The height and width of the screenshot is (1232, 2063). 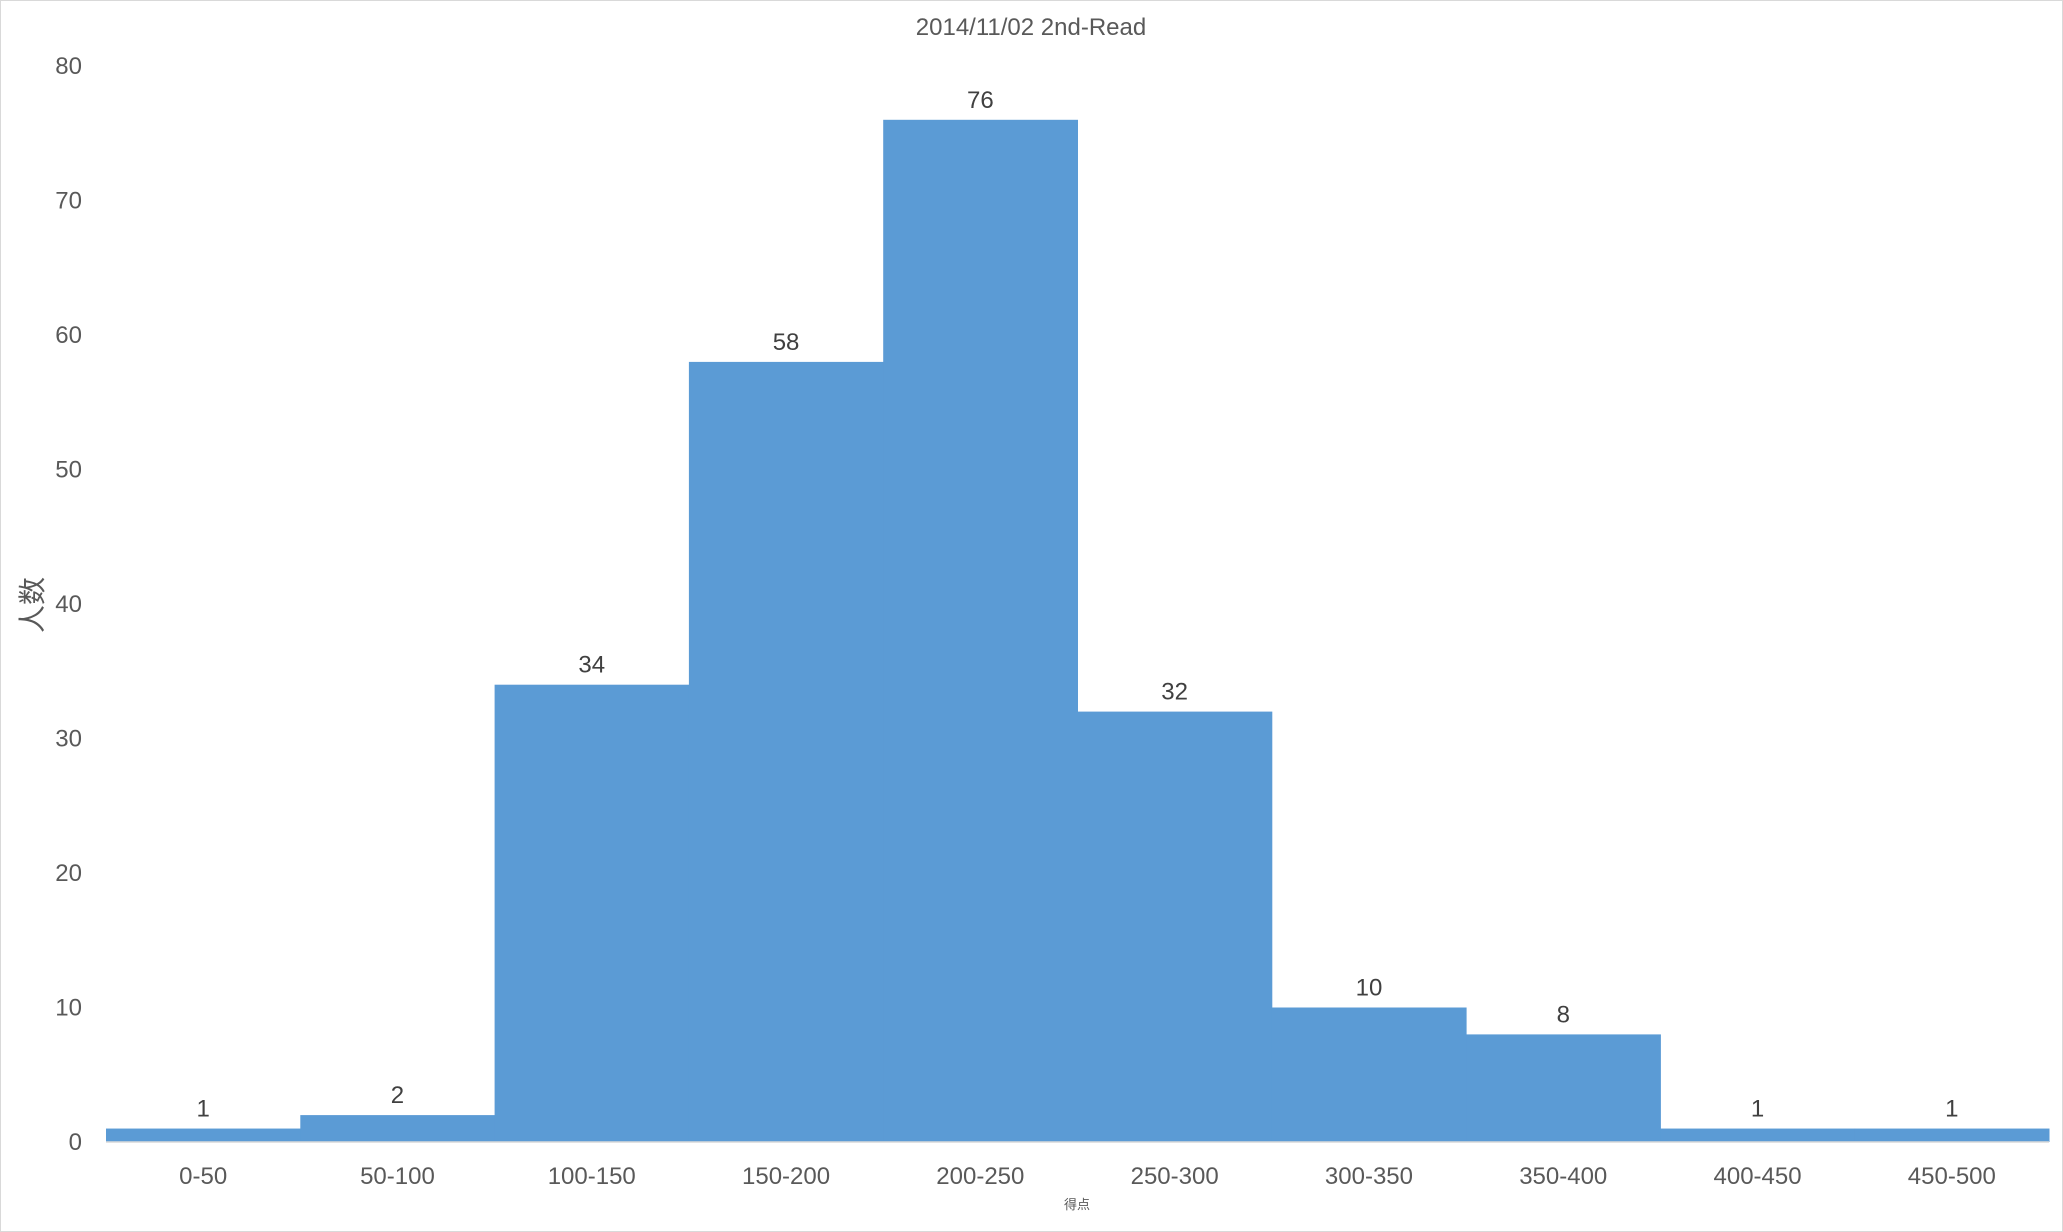 What do you see at coordinates (1758, 1176) in the screenshot?
I see `x-tick-label: 400-450` at bounding box center [1758, 1176].